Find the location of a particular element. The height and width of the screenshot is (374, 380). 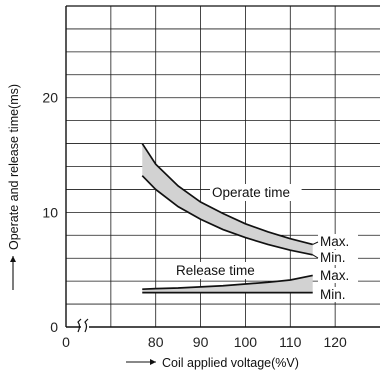

axis-break-mark-left is located at coordinates (79, 325).